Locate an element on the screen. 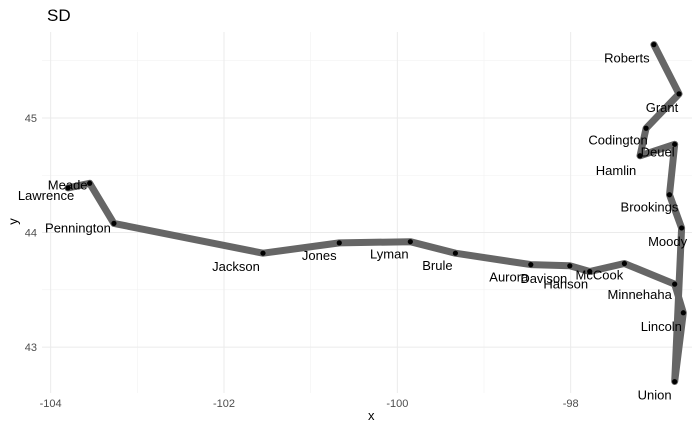 Image resolution: width=700 pixels, height=432 pixels. point-label: Aurora is located at coordinates (509, 277).